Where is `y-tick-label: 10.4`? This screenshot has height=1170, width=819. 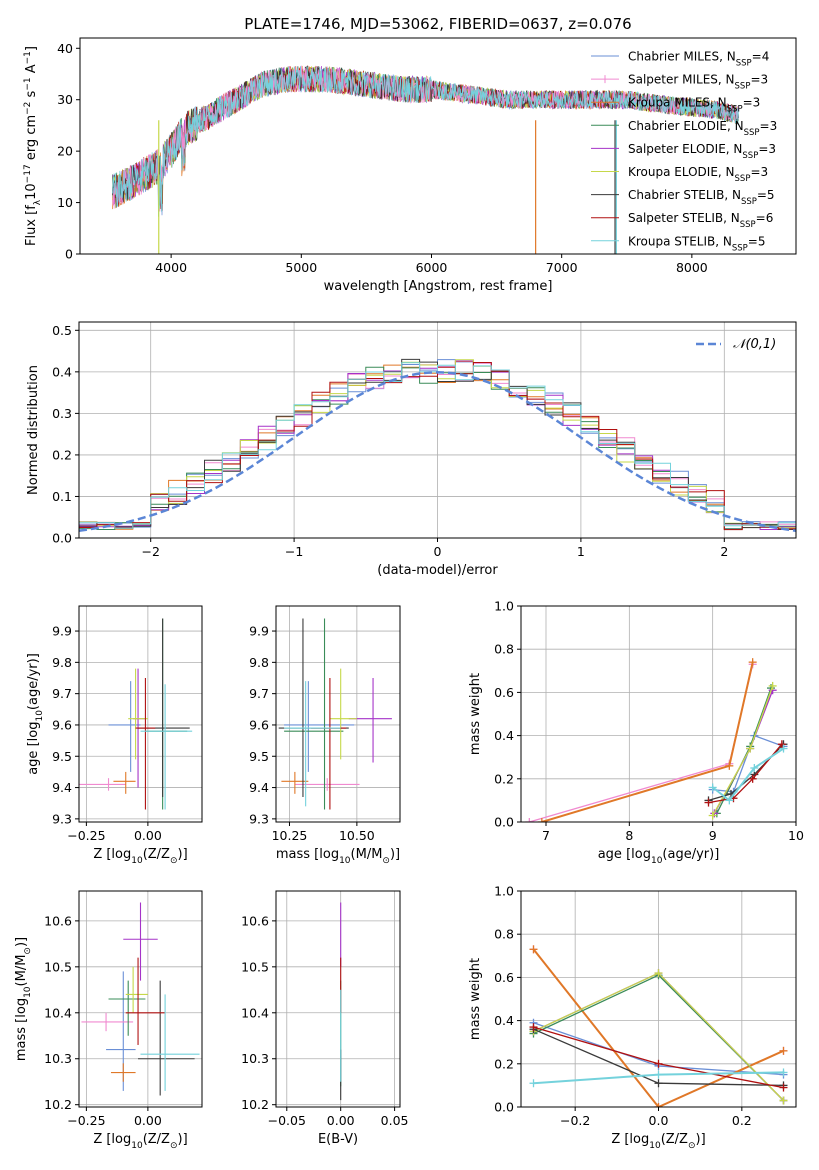
y-tick-label: 10.4 is located at coordinates (255, 1012).